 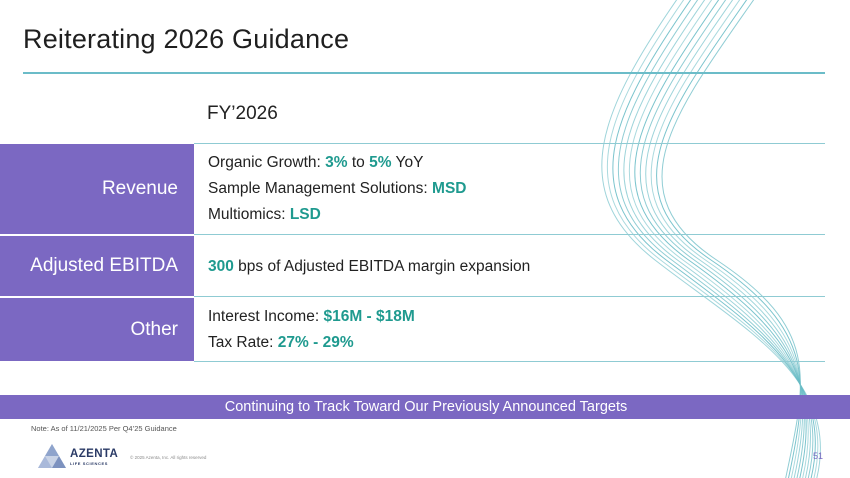 I want to click on slide-title: Reiterating 2026 Guidance, so click(x=186, y=39).